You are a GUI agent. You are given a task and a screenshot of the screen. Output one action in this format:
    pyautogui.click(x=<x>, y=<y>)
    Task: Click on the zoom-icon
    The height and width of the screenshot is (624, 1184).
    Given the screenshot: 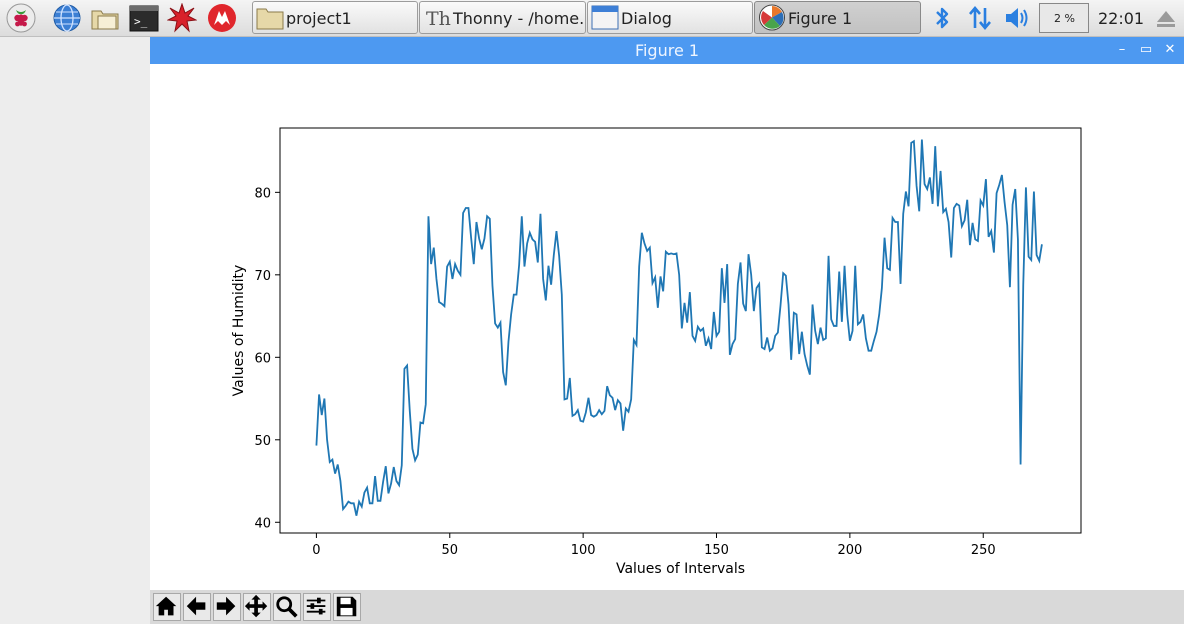 What is the action you would take?
    pyautogui.click(x=287, y=607)
    